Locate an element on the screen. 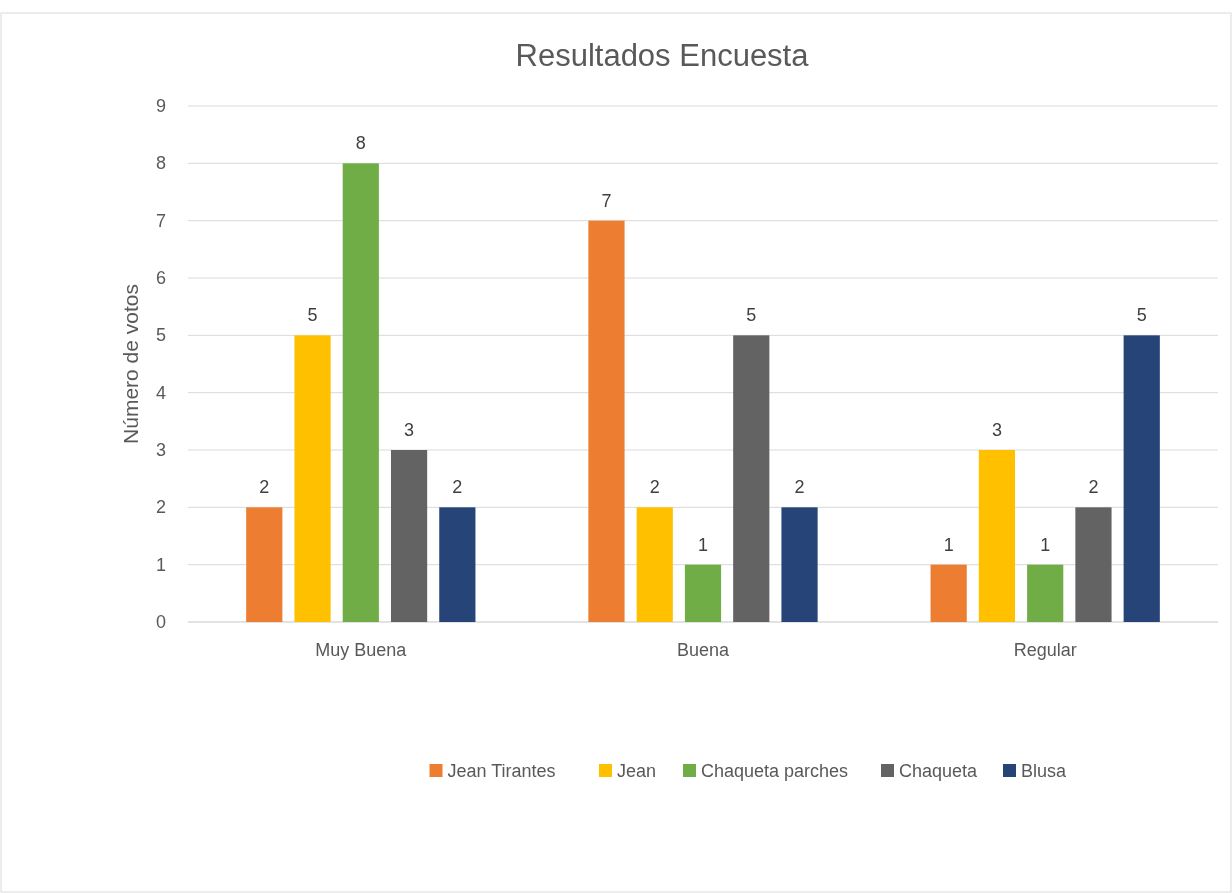  legend-label: Chaqueta parches is located at coordinates (775, 771).